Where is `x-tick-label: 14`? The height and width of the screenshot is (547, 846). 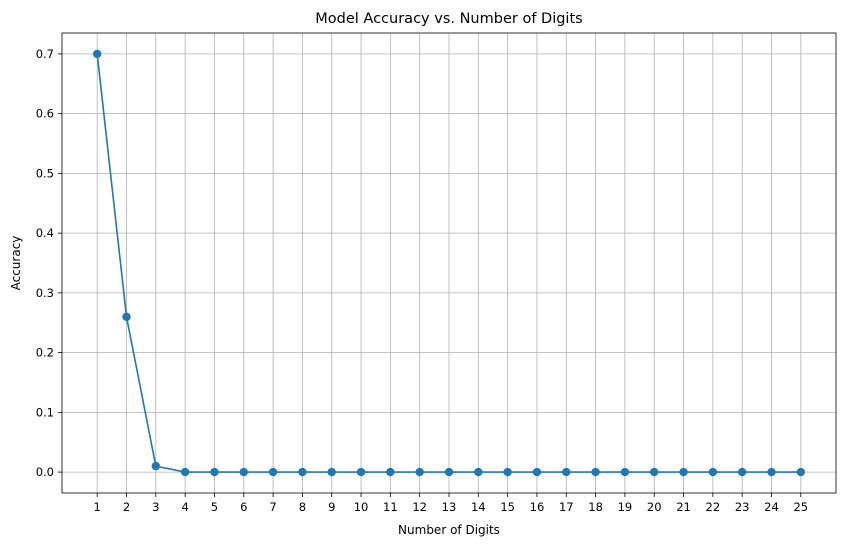 x-tick-label: 14 is located at coordinates (478, 507).